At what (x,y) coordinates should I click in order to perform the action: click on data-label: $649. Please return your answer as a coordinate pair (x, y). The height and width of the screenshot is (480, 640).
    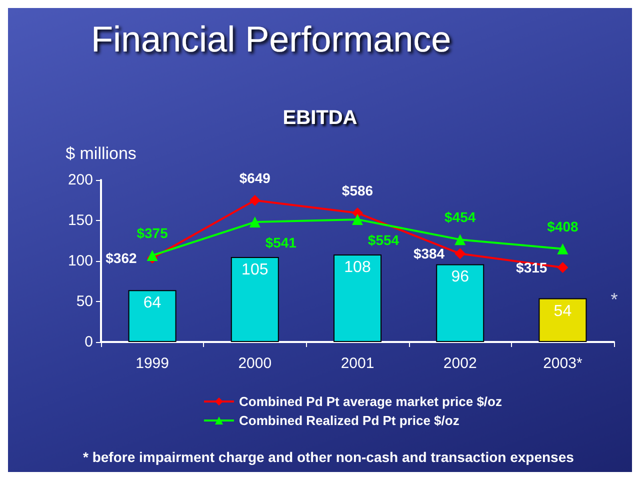
    Looking at the image, I should click on (255, 178).